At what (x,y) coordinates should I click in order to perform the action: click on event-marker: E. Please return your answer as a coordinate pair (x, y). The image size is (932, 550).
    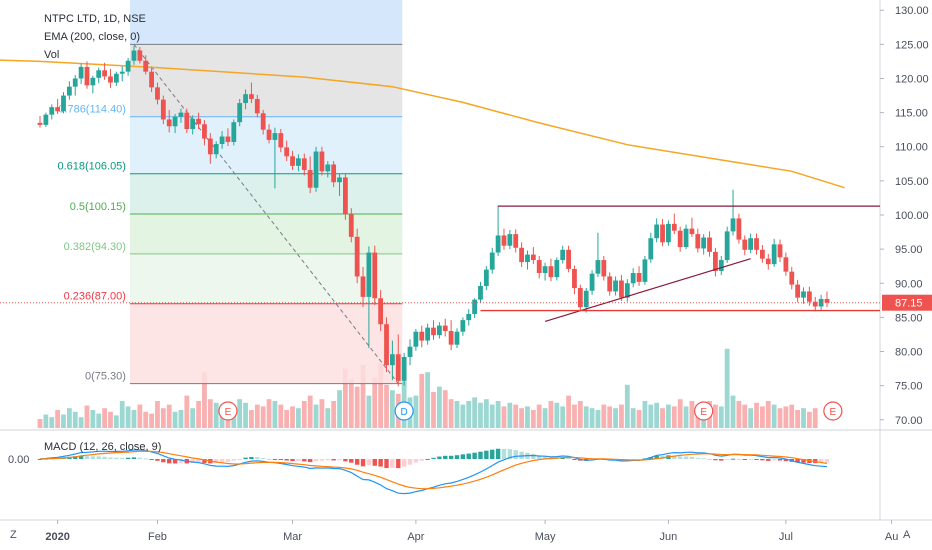
    Looking at the image, I should click on (228, 411).